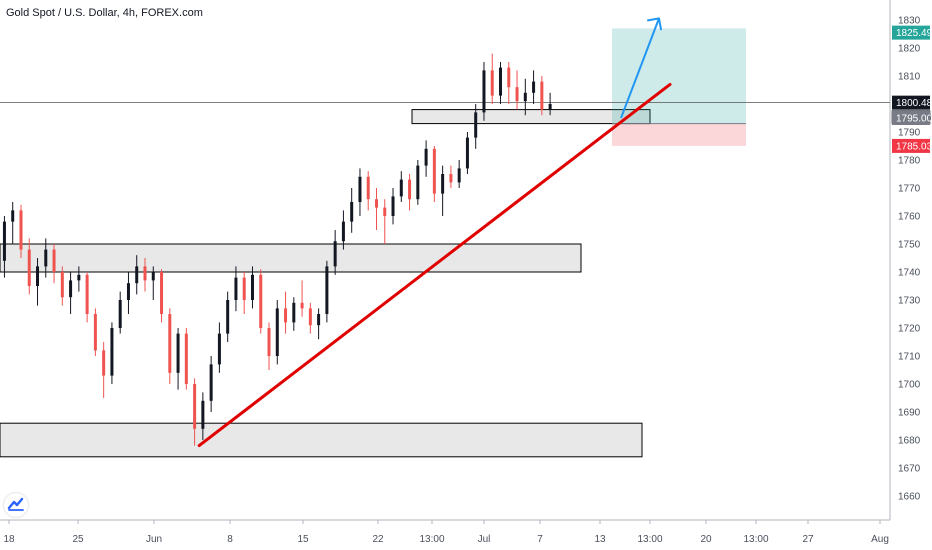 This screenshot has height=550, width=932. I want to click on x-tick-label: 18, so click(9, 539).